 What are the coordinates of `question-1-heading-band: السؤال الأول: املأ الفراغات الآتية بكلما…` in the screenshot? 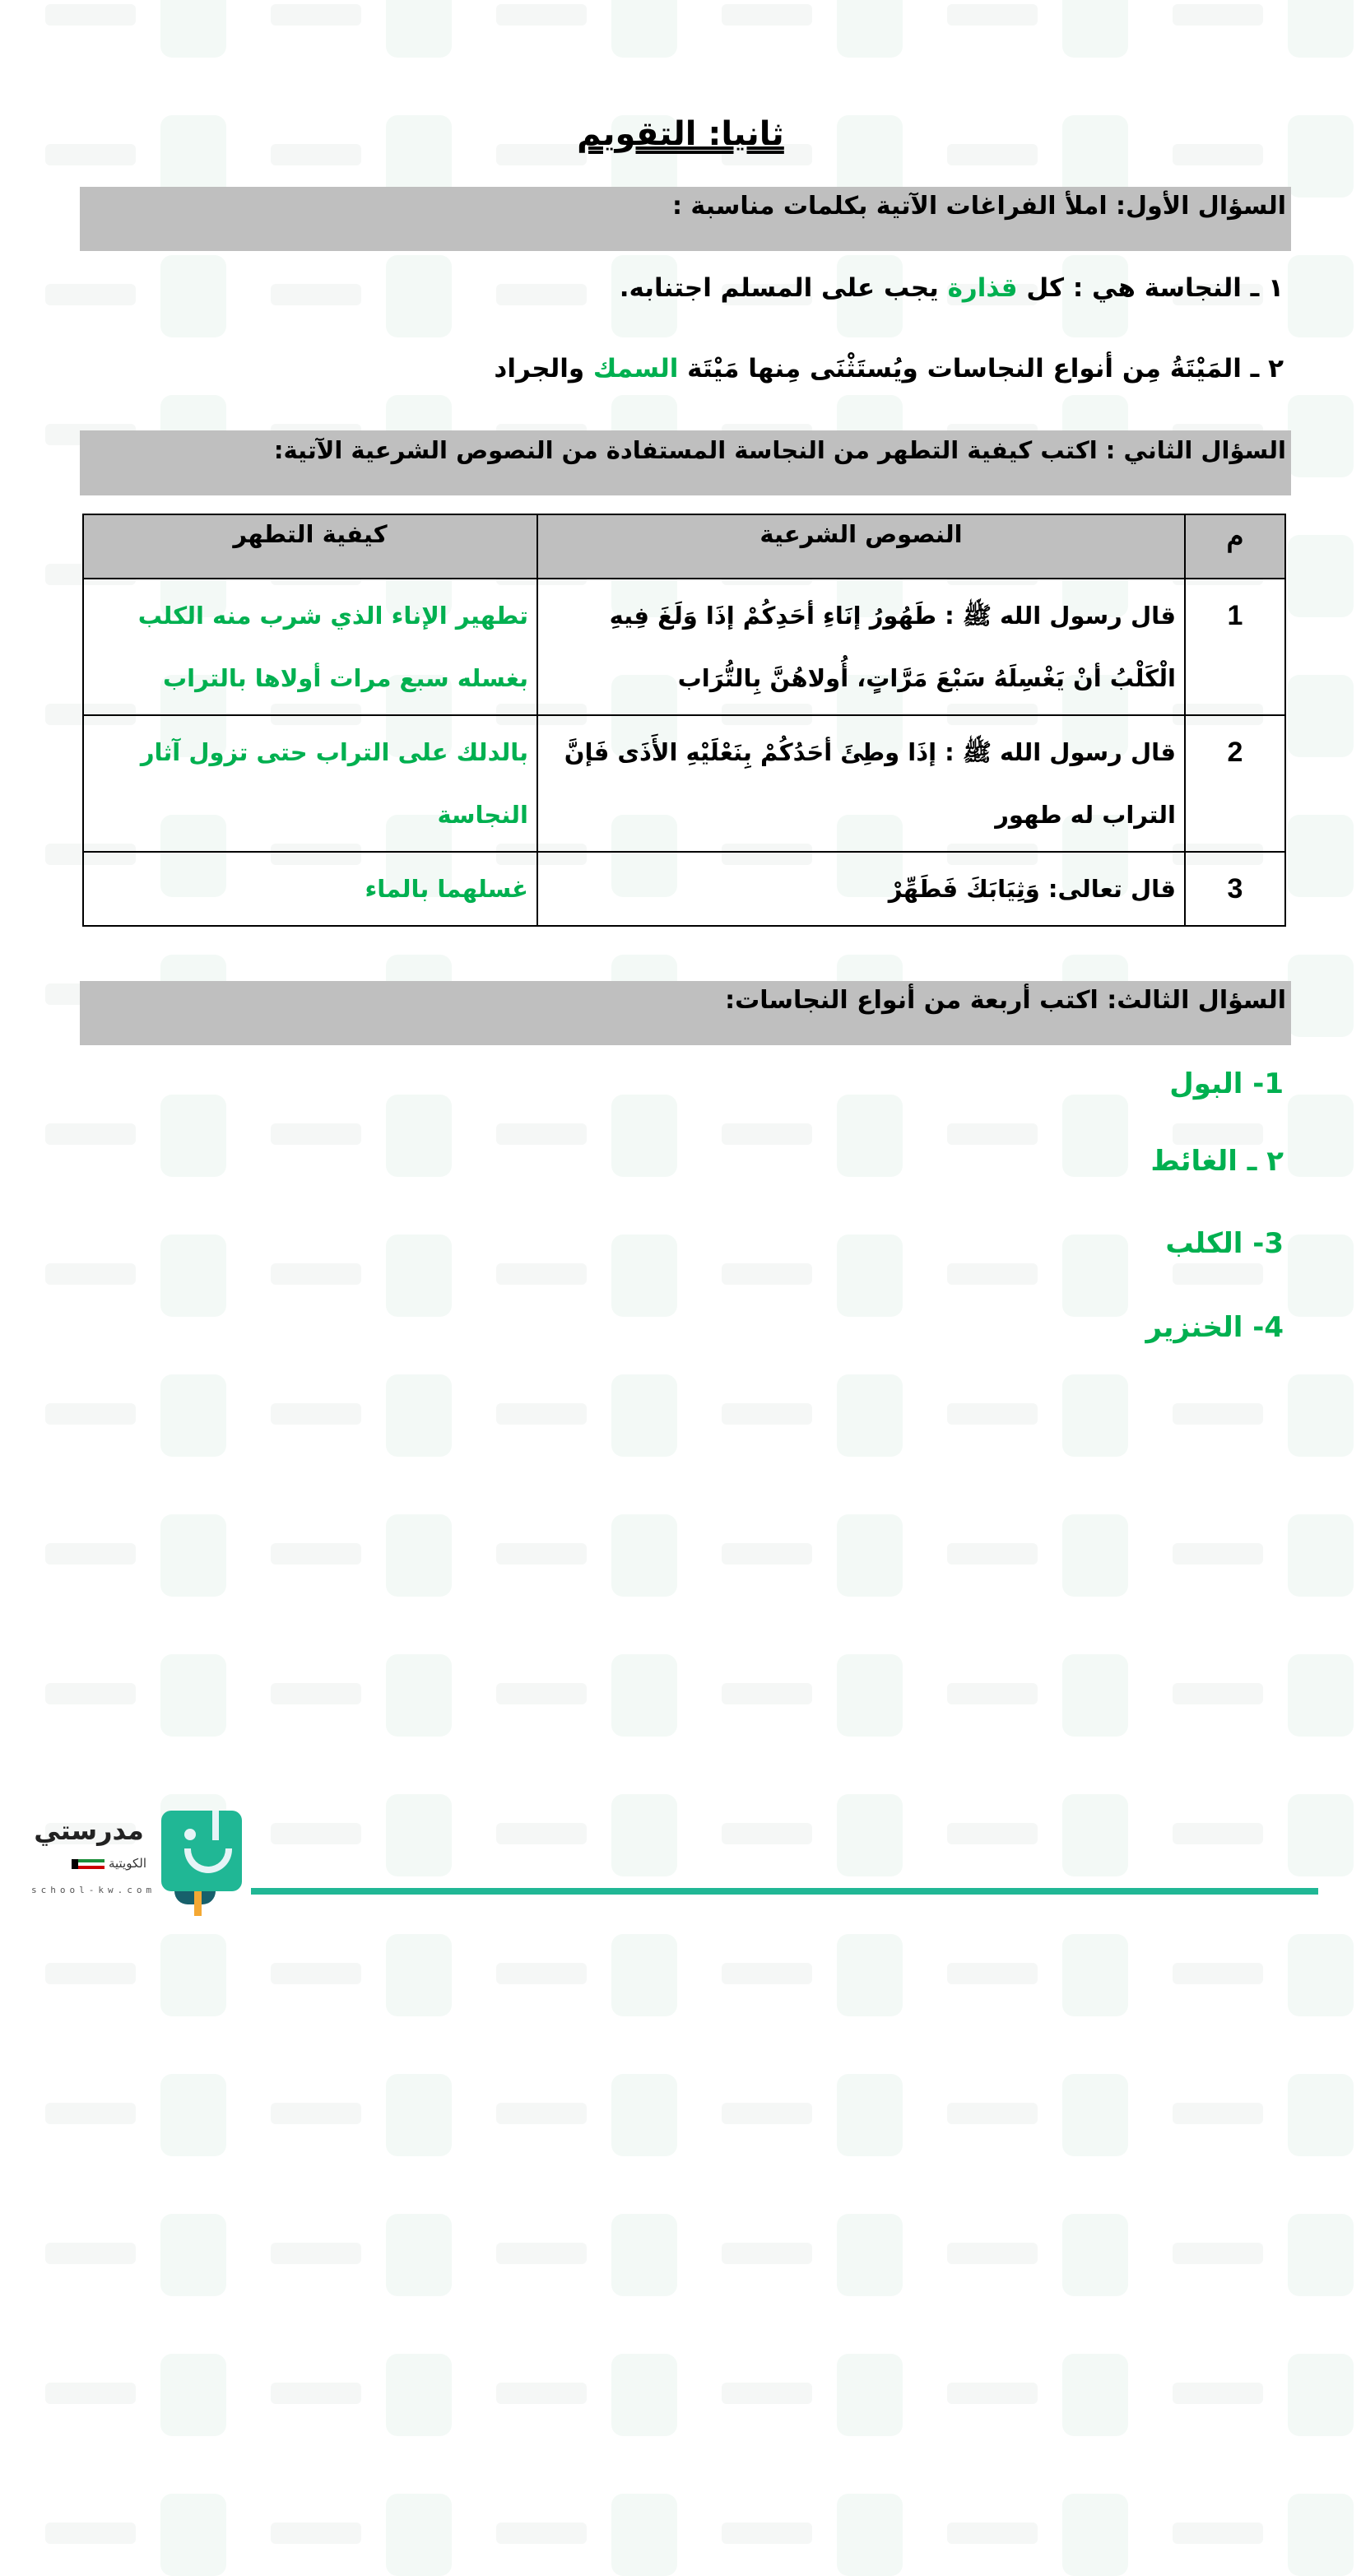 It's located at (685, 219).